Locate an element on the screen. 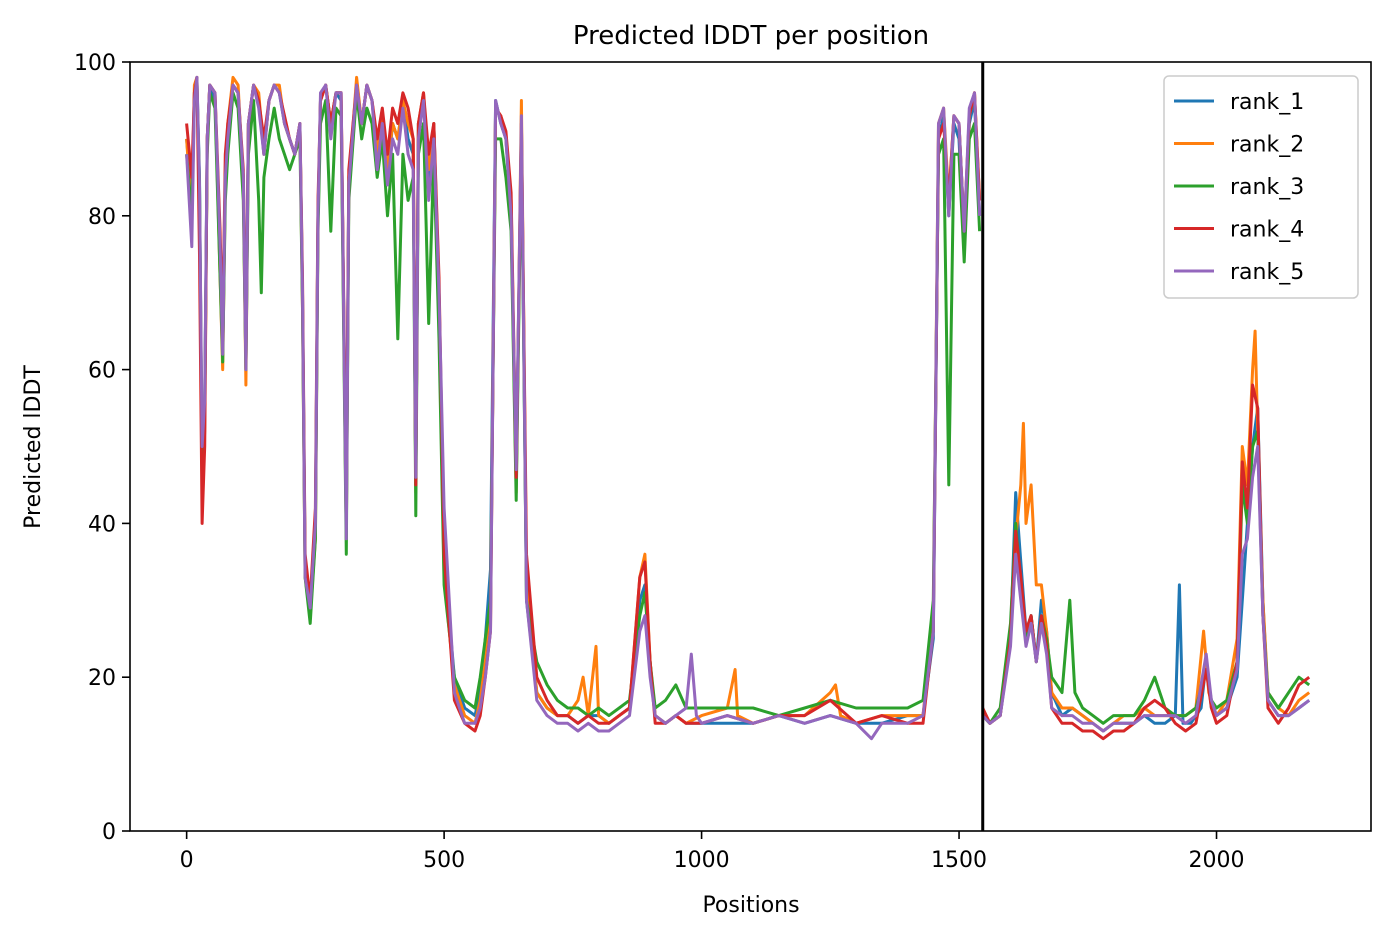 The image size is (1391, 939). legend-label-rank_2: rank_2 is located at coordinates (1267, 145).